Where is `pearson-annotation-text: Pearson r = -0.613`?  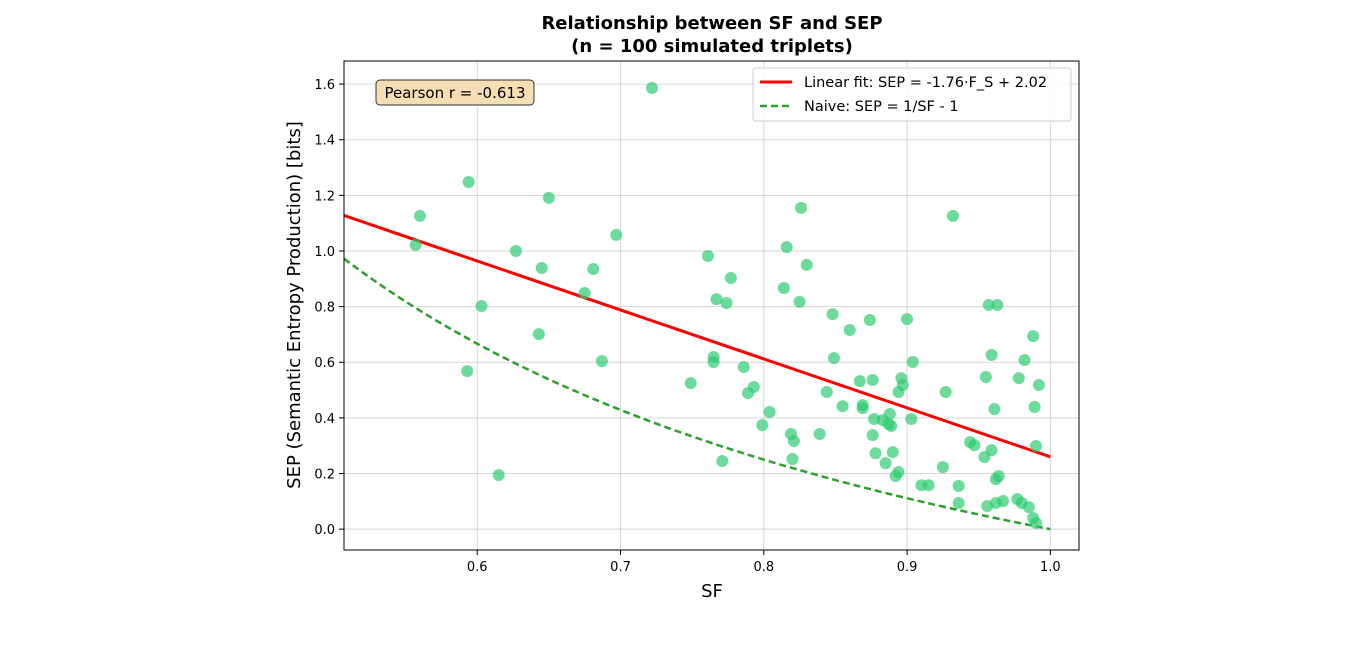
pearson-annotation-text: Pearson r = -0.613 is located at coordinates (455, 93).